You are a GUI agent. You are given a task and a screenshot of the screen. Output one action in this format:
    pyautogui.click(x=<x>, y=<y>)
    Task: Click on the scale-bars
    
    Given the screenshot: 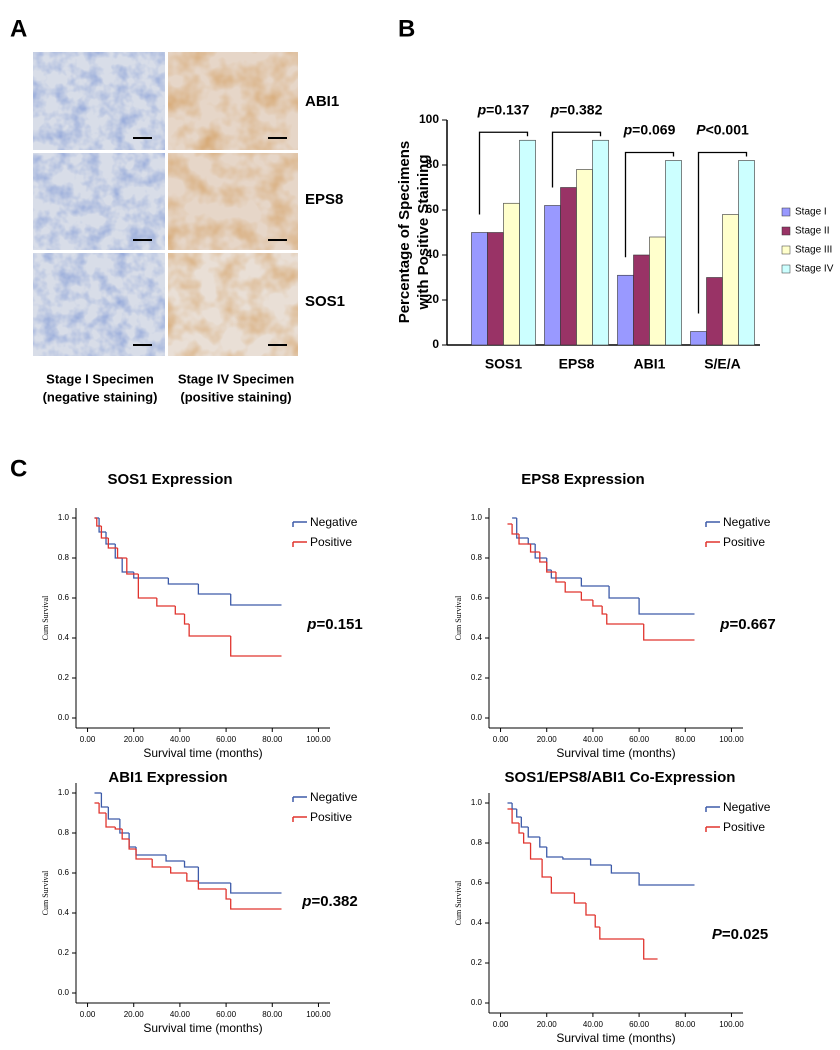 What is the action you would take?
    pyautogui.click(x=210, y=241)
    